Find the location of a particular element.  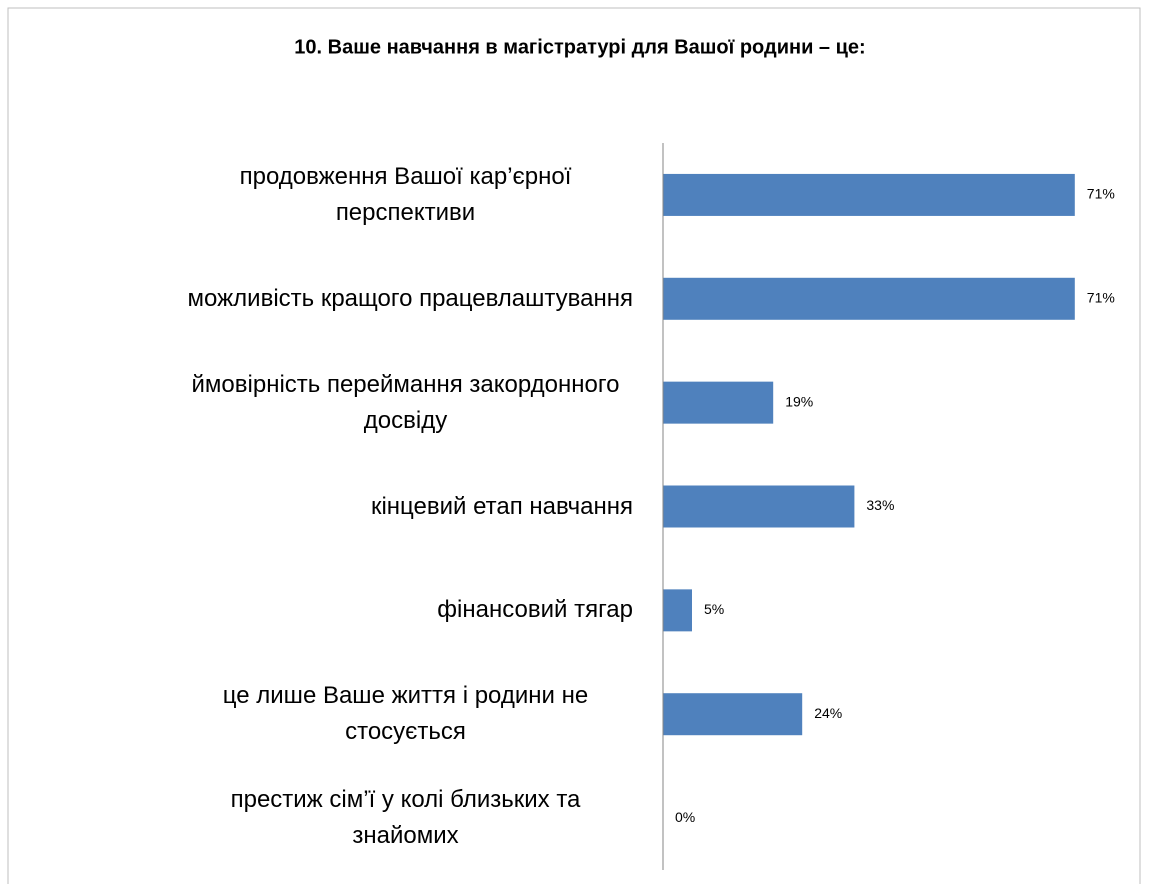

category-label-box: можливість кращого працевлаштування is located at coordinates (393, 299).